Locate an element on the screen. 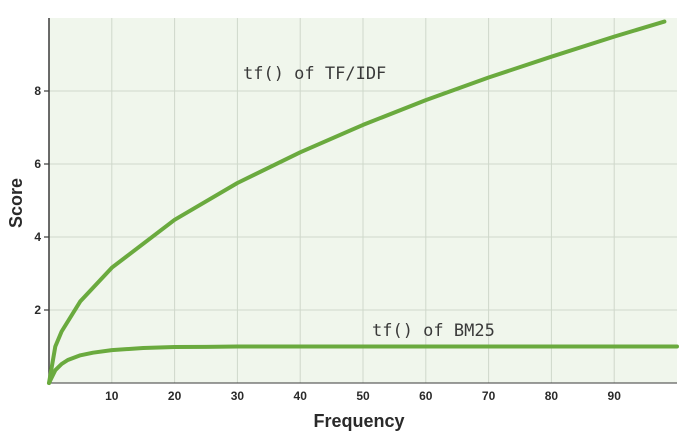 The width and height of the screenshot is (699, 436). x-tick-label: 10 is located at coordinates (112, 396).